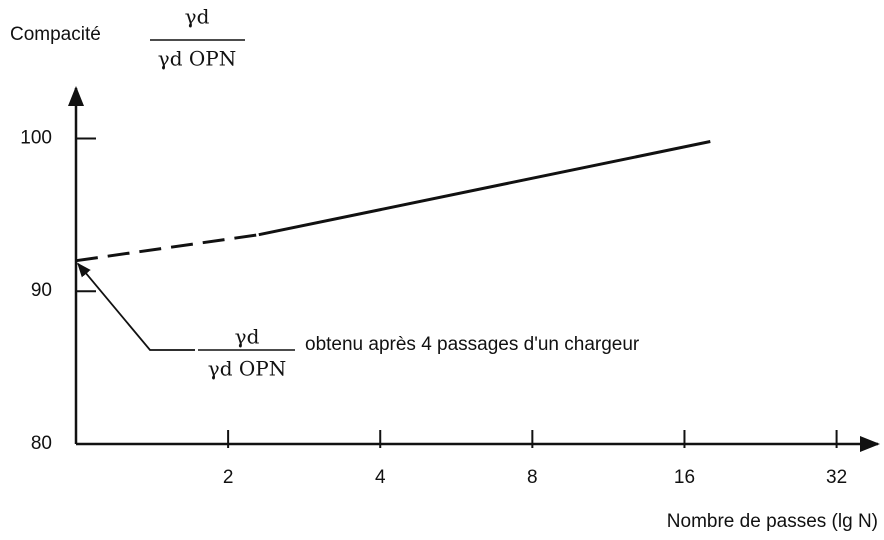 This screenshot has height=540, width=884. Describe the element at coordinates (41, 443) in the screenshot. I see `y-tick-label: 80` at that location.